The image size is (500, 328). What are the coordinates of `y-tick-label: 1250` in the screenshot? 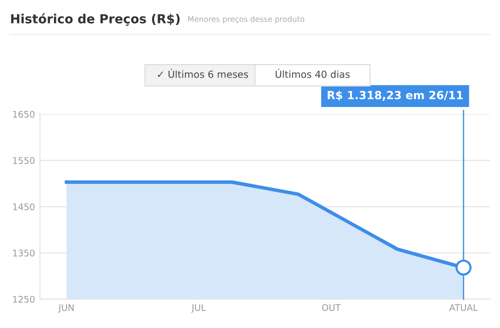 It's located at (24, 299).